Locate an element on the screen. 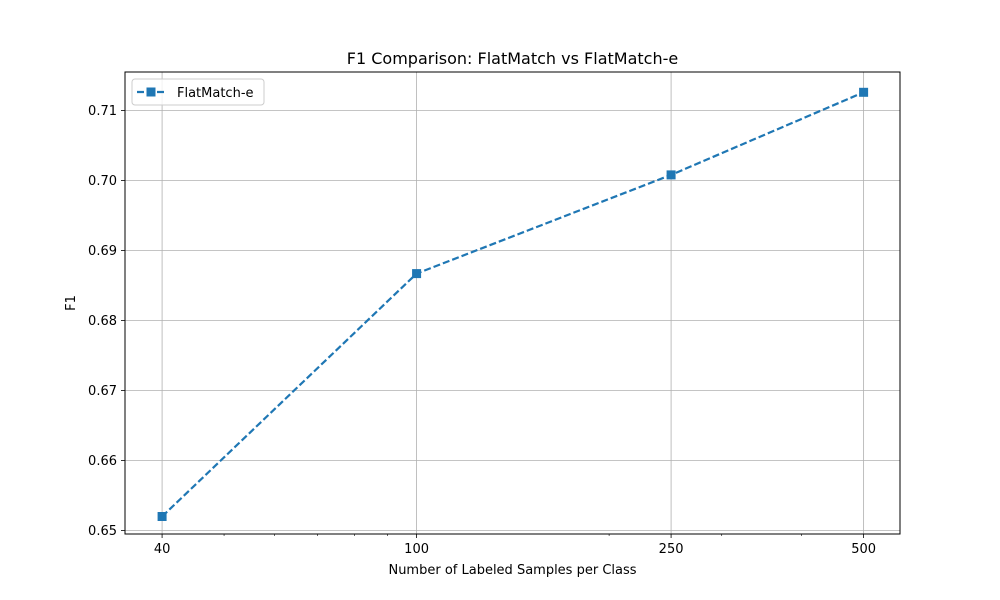 This screenshot has height=600, width=1000. y-axis-ticks: 0.65 0.66 0.67 0.68 0.69 0.70 0.71 is located at coordinates (106, 321).